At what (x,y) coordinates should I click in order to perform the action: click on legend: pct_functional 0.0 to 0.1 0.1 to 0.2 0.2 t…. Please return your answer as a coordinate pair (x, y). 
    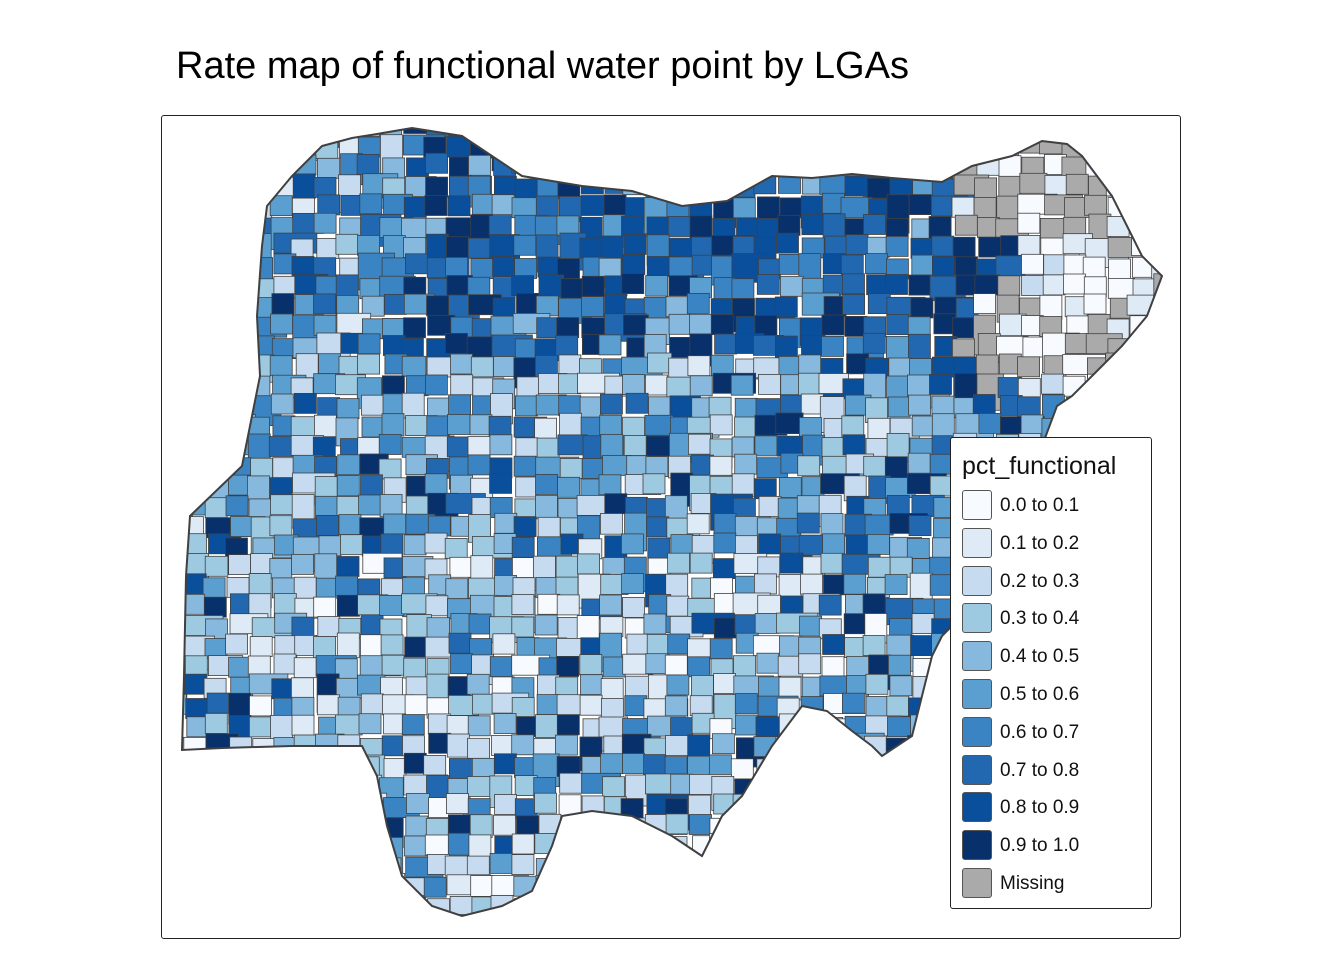
    Looking at the image, I should click on (1051, 673).